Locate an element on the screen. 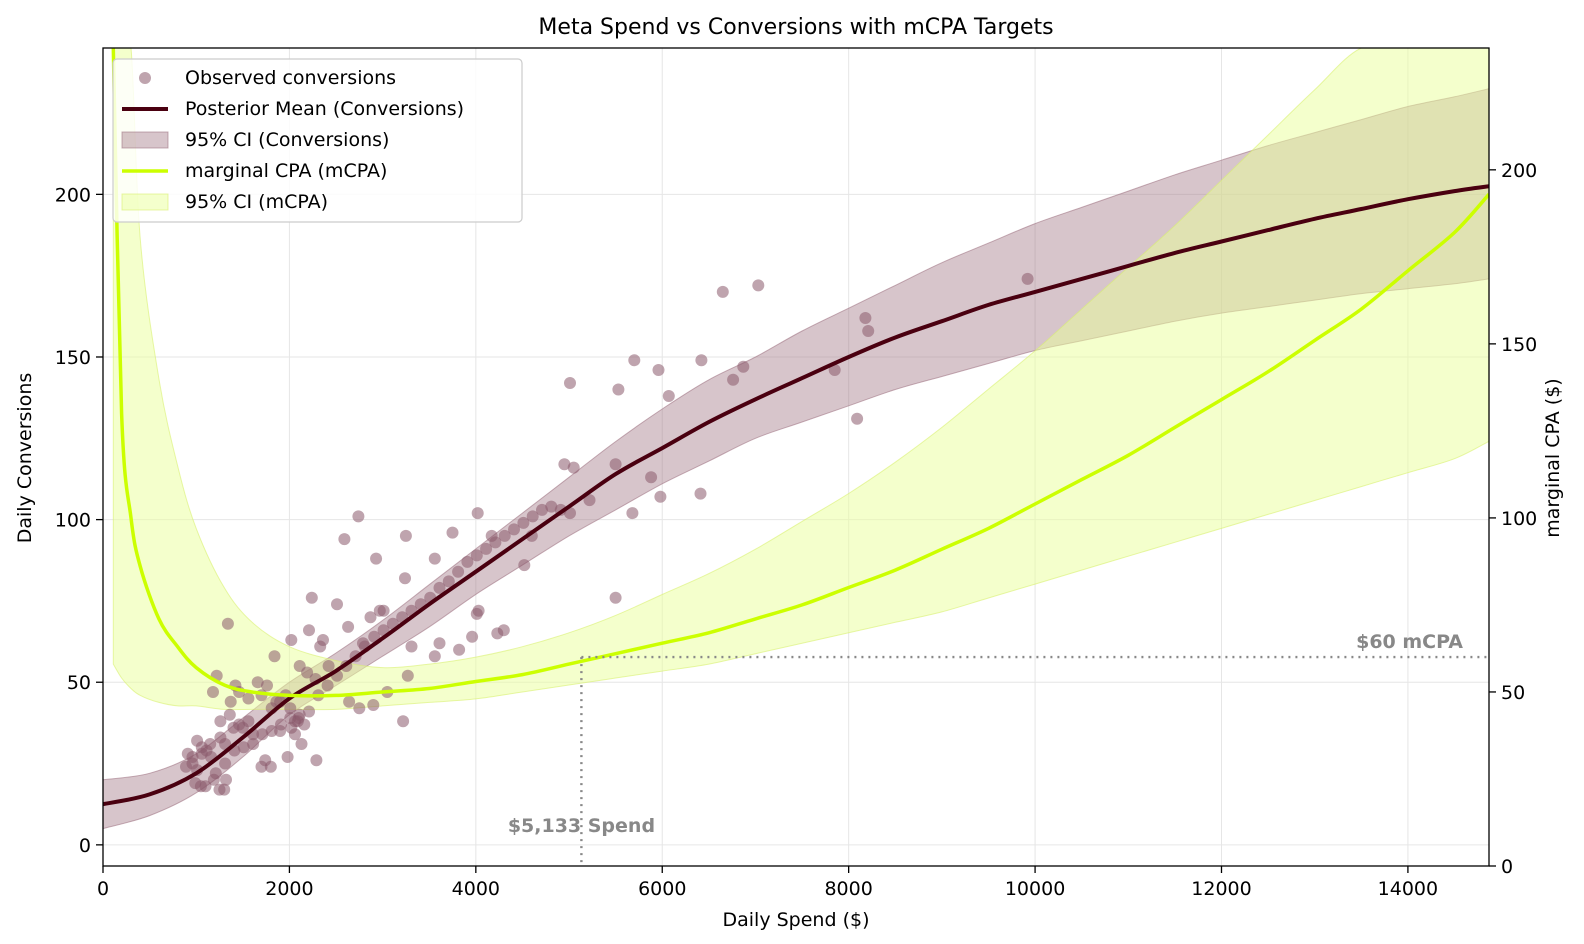 This screenshot has width=1584, height=944. y-tick-label: 100 is located at coordinates (73, 521).